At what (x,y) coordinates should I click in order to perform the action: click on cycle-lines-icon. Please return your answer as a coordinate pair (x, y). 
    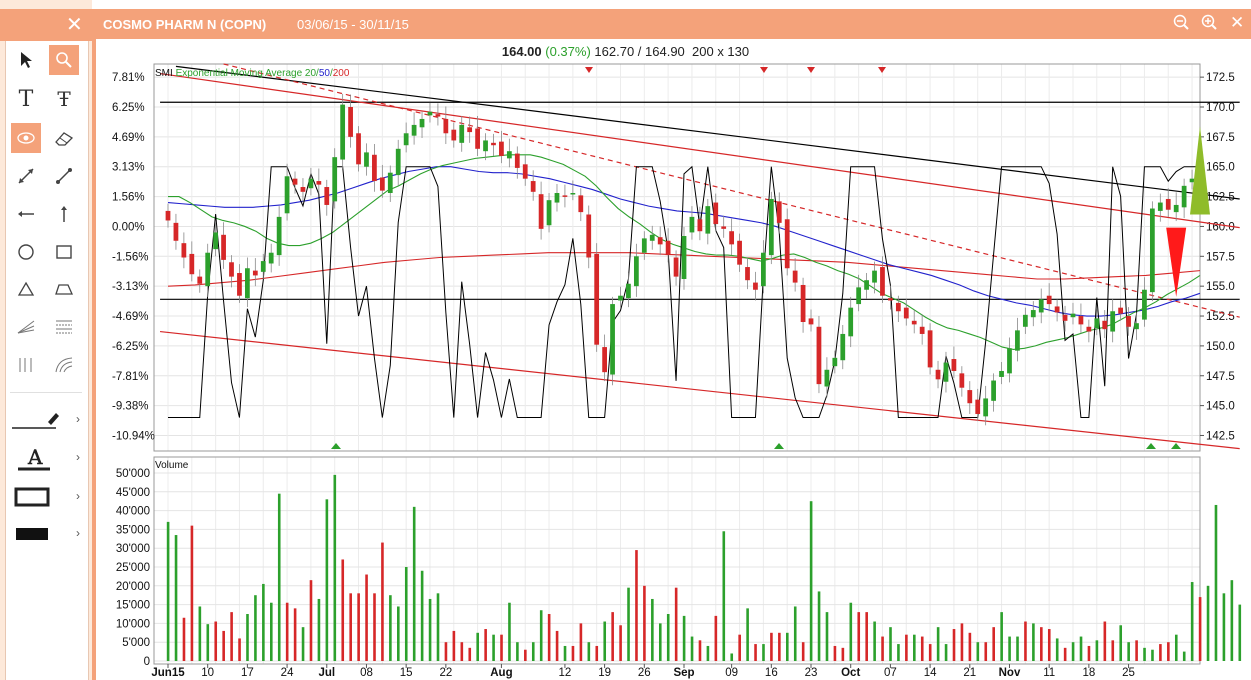
    Looking at the image, I should click on (25, 365).